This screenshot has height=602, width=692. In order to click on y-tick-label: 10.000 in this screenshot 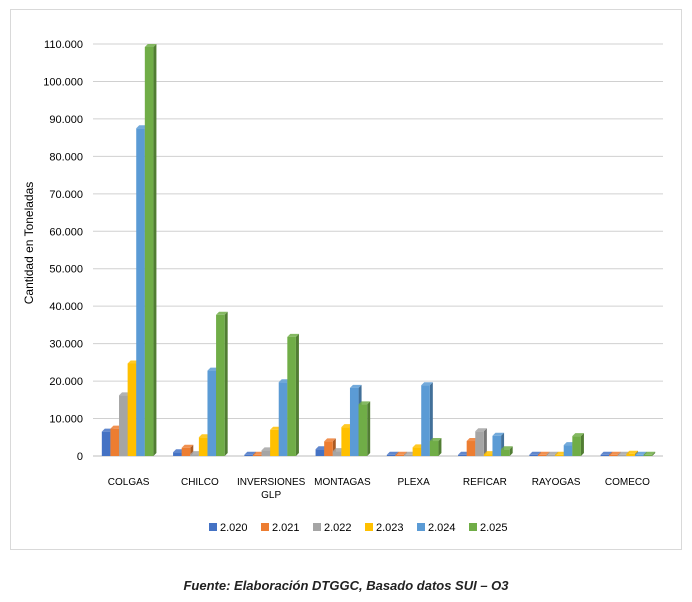, I will do `click(66, 420)`.